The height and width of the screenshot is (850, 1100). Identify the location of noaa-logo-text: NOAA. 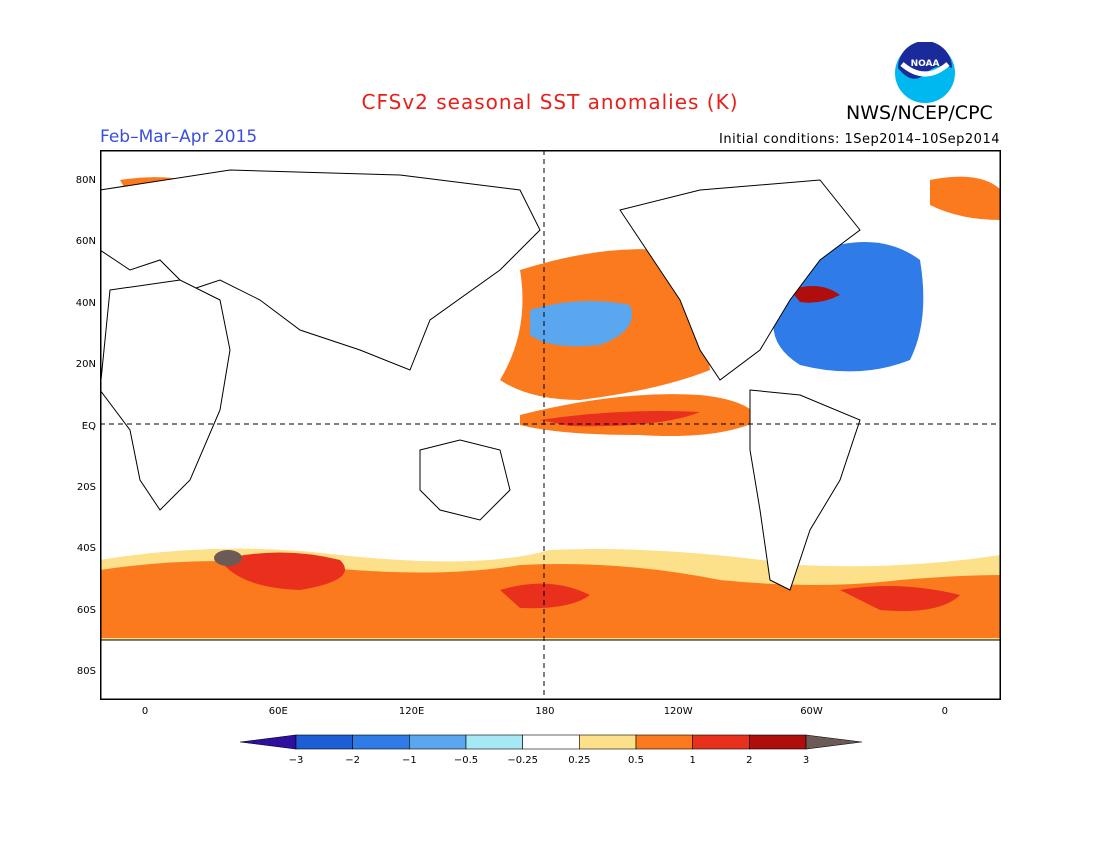
(925, 64).